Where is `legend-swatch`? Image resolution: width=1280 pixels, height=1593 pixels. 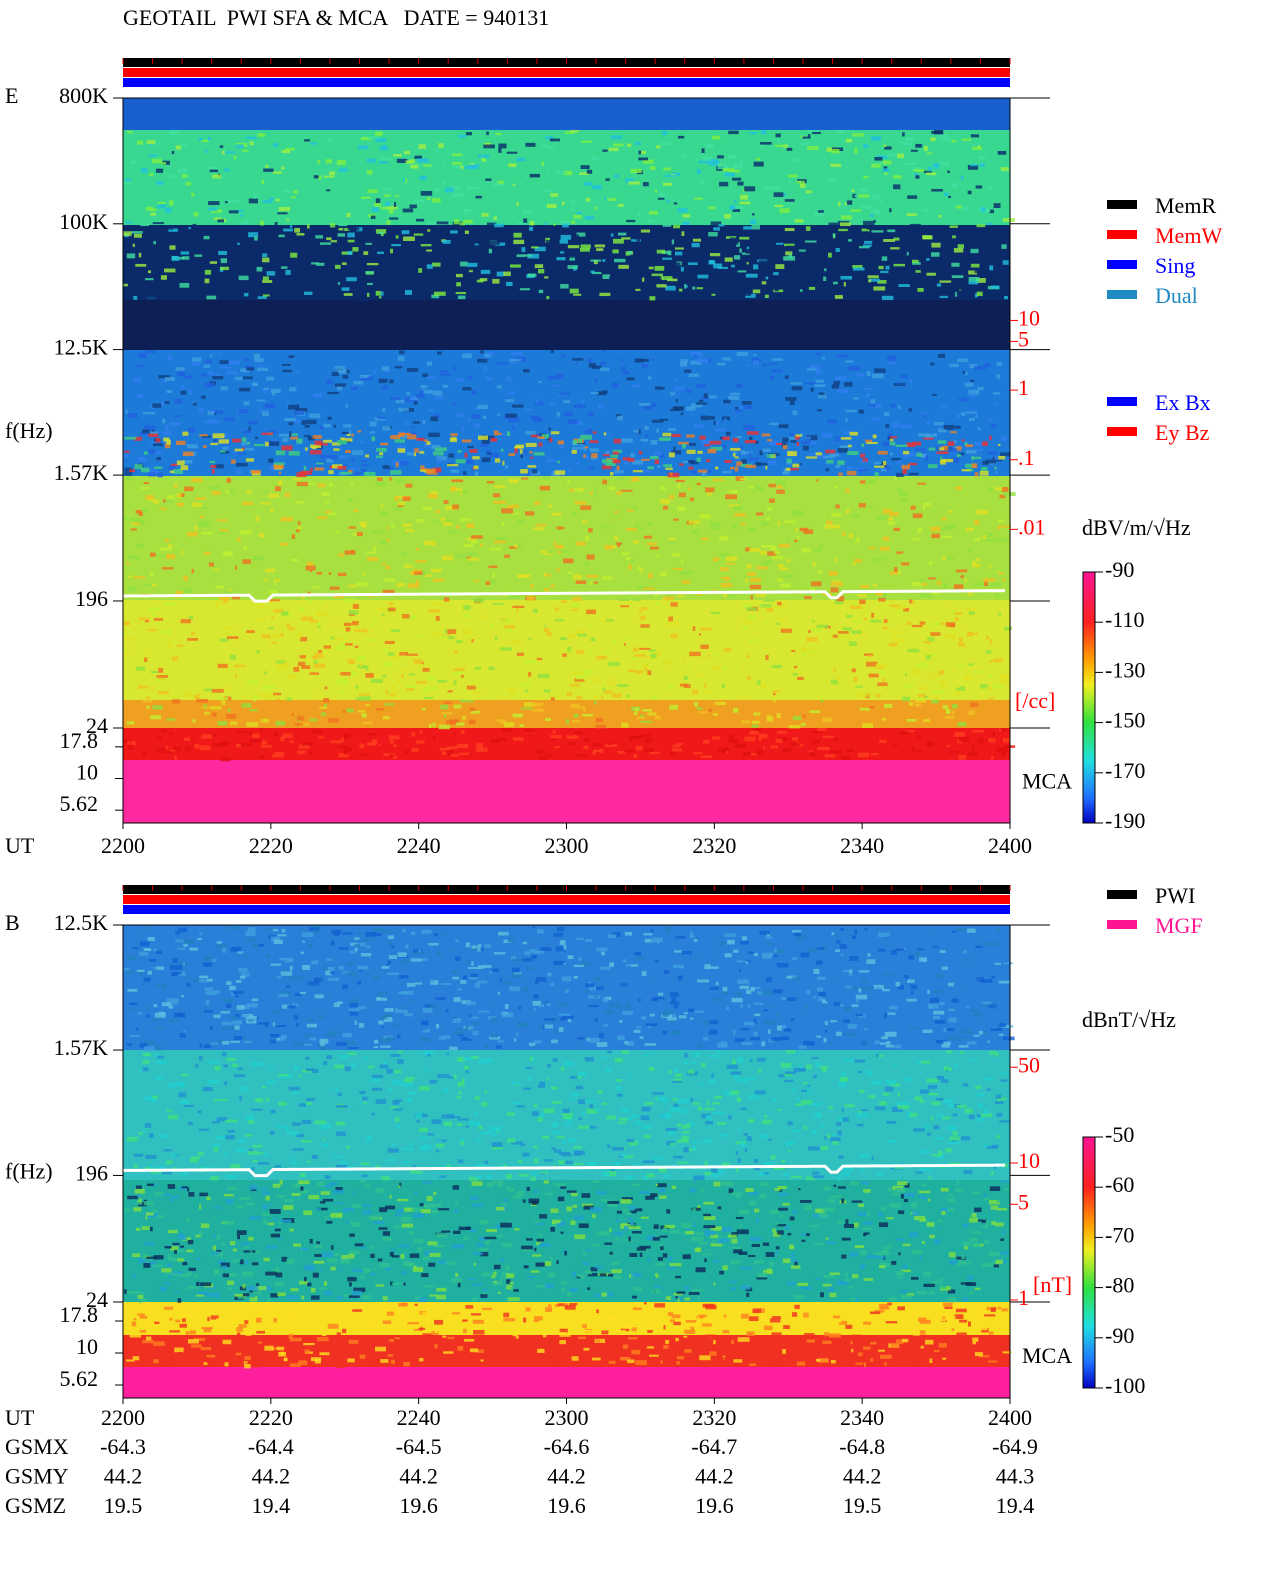
legend-swatch is located at coordinates (1122, 431).